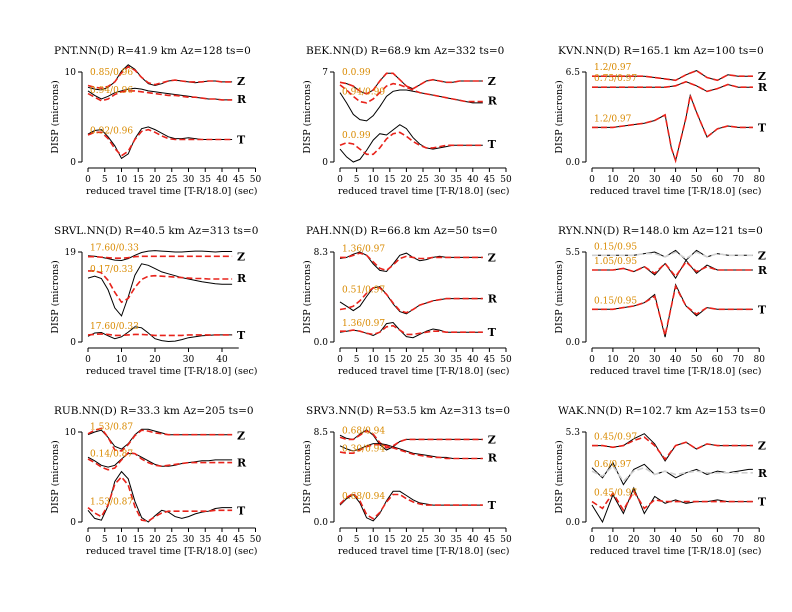 This screenshot has width=792, height=612. What do you see at coordinates (321, 253) in the screenshot?
I see `y-tick-label: 8.3` at bounding box center [321, 253].